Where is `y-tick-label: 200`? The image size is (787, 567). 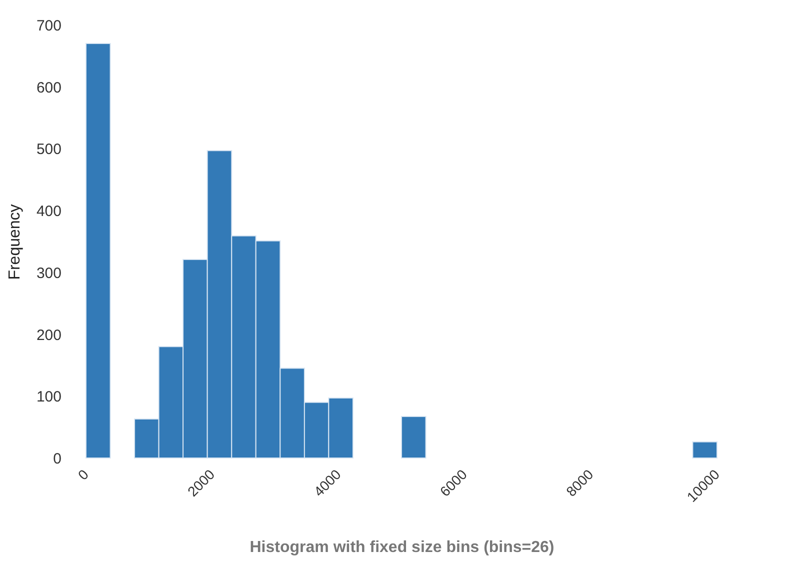 y-tick-label: 200 is located at coordinates (49, 335).